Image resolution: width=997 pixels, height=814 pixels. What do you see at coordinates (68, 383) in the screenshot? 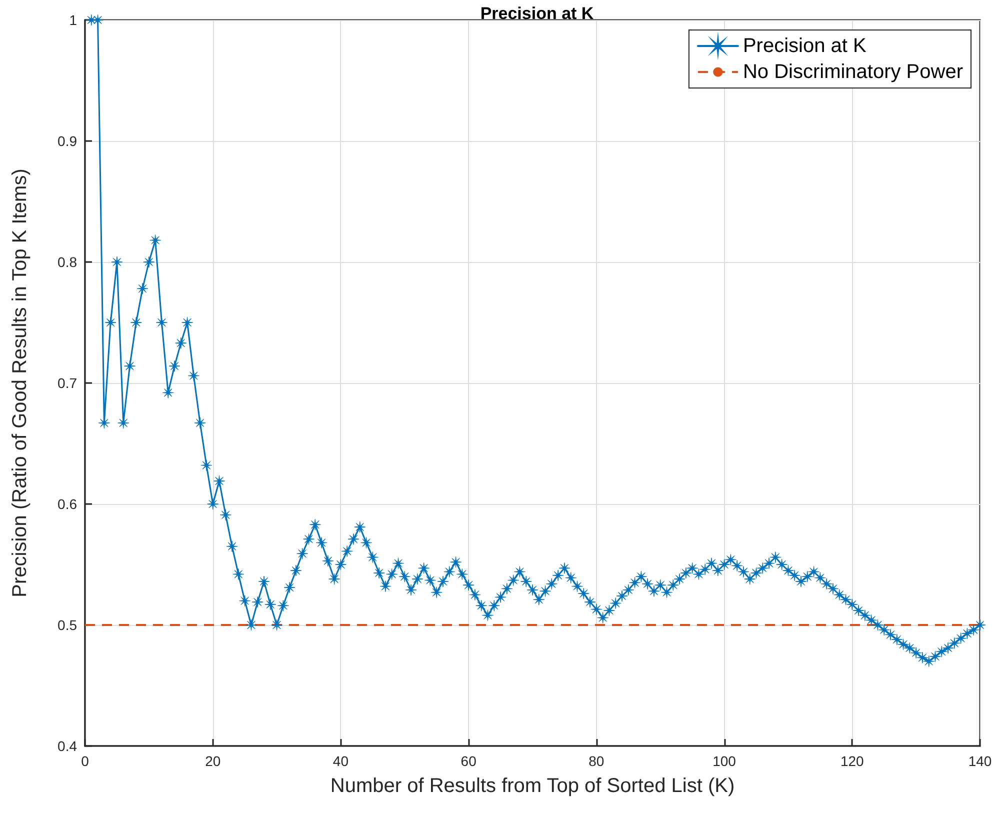
I see `y-tick-label: 0.7` at bounding box center [68, 383].